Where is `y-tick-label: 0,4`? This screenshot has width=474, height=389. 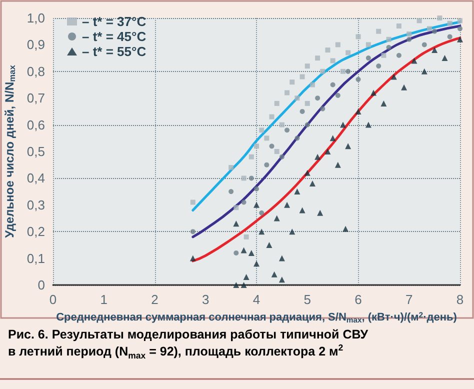 y-tick-label: 0,4 is located at coordinates (35, 178).